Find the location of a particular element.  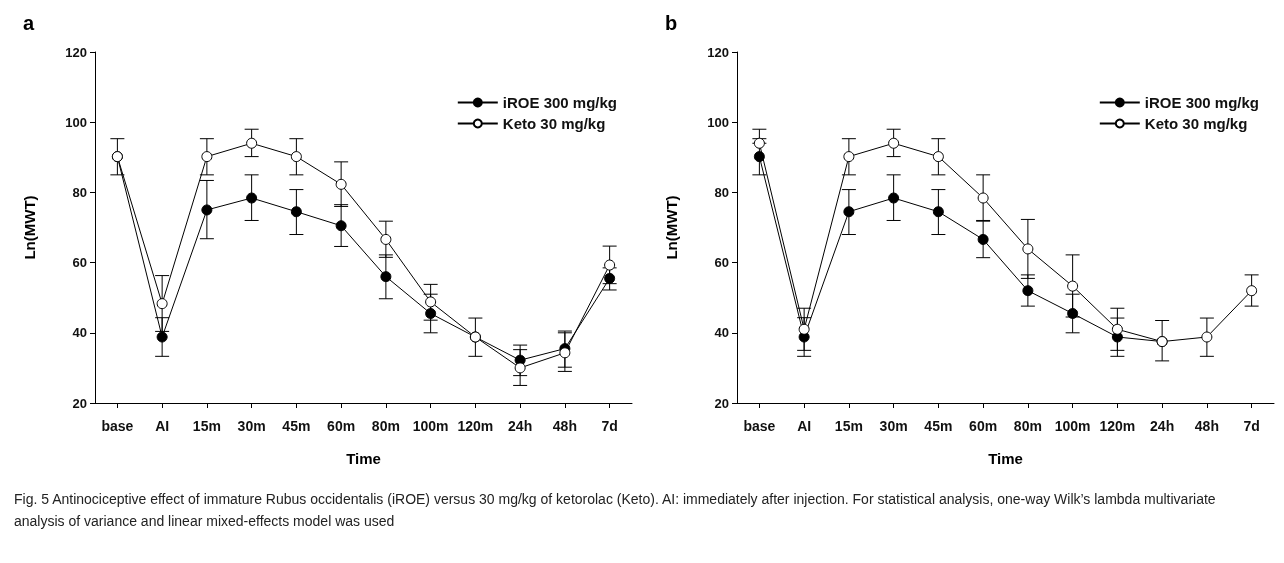

chart-title: b is located at coordinates (671, 23).